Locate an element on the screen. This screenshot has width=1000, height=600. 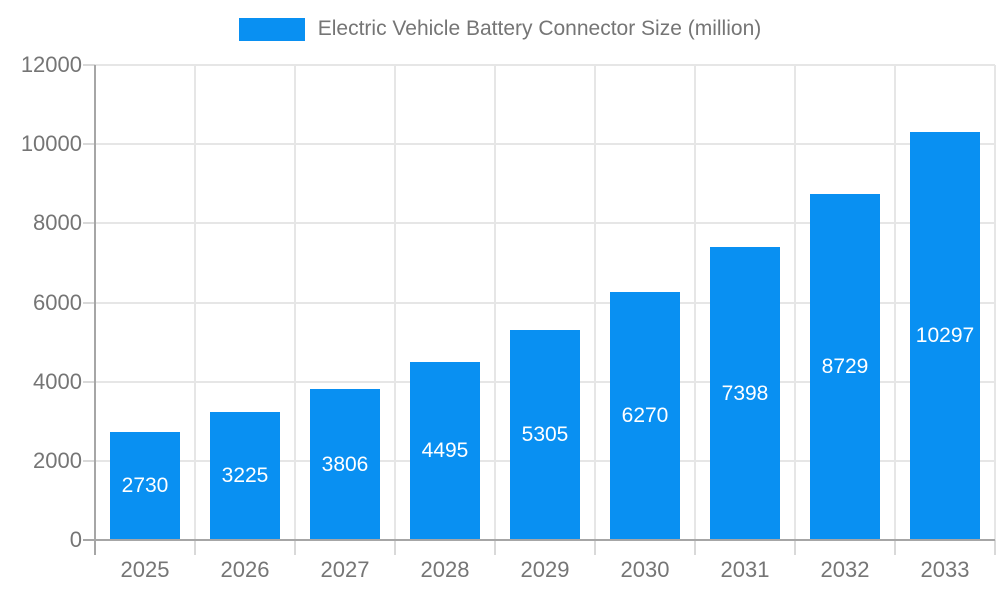
bar-value-label: 10297 is located at coordinates (945, 336).